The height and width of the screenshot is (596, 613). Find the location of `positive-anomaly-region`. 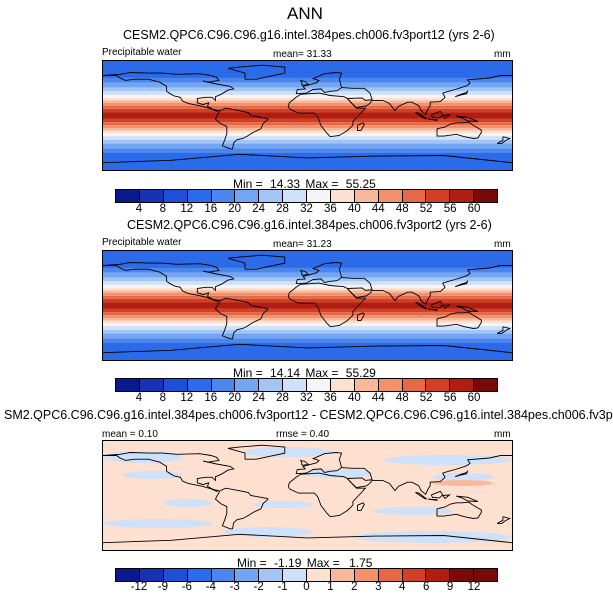

positive-anomaly-region is located at coordinates (463, 483).